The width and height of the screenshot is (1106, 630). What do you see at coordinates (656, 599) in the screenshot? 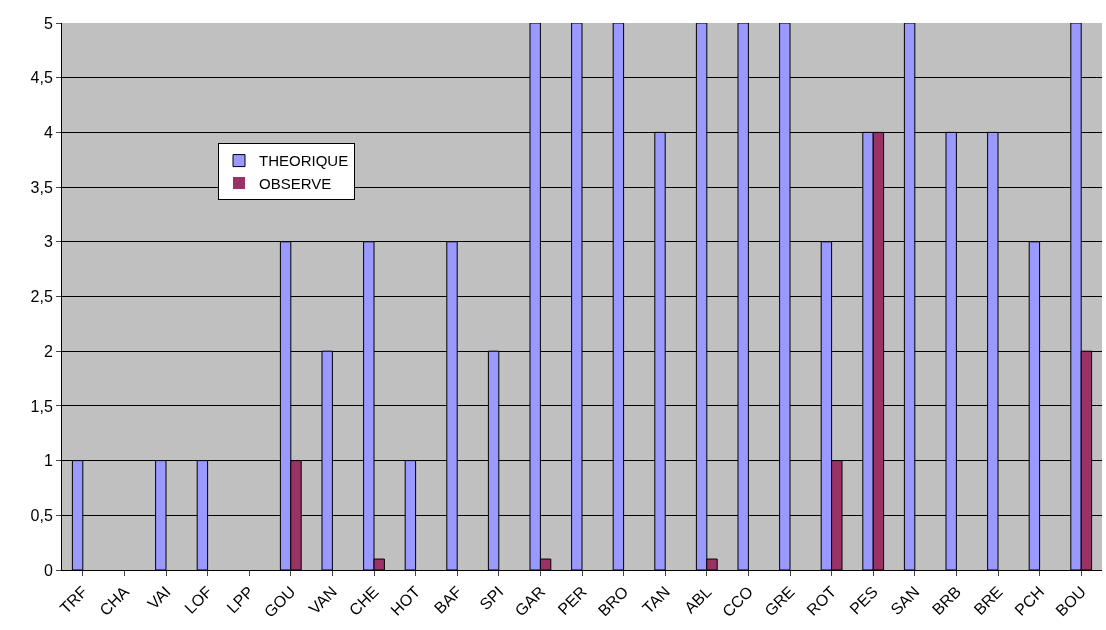
I see `x-tick-label: TAN` at bounding box center [656, 599].